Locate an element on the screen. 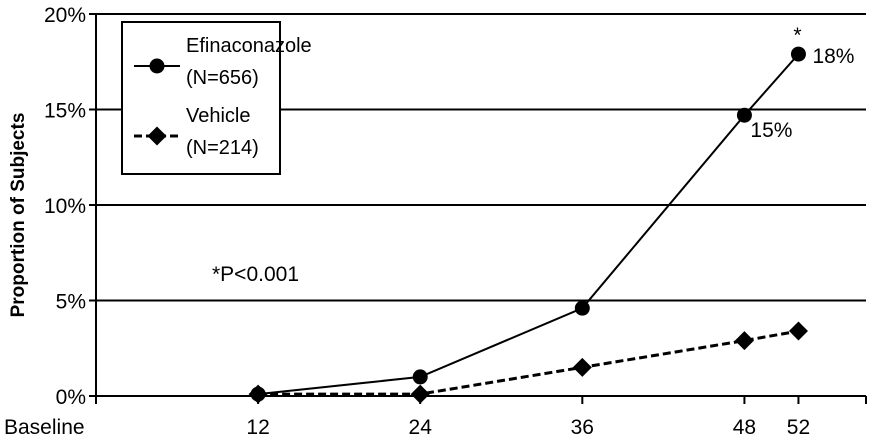 Image resolution: width=878 pixels, height=445 pixels. x-tick-label: 24 is located at coordinates (421, 427).